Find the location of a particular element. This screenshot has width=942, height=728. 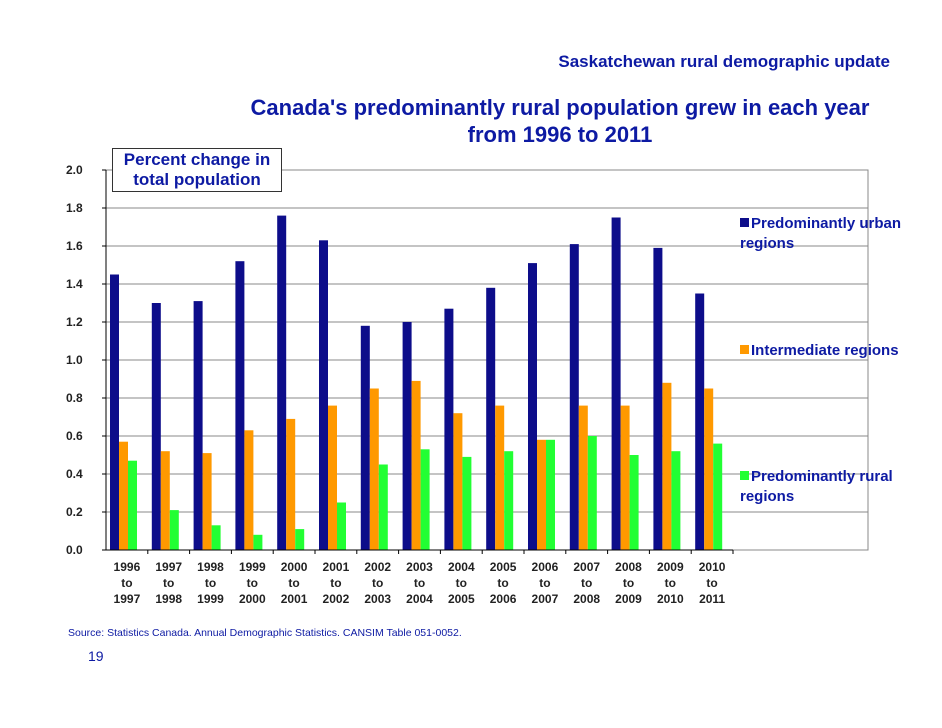

legend-label-rural: Predominantly rural regions is located at coordinates (816, 486).